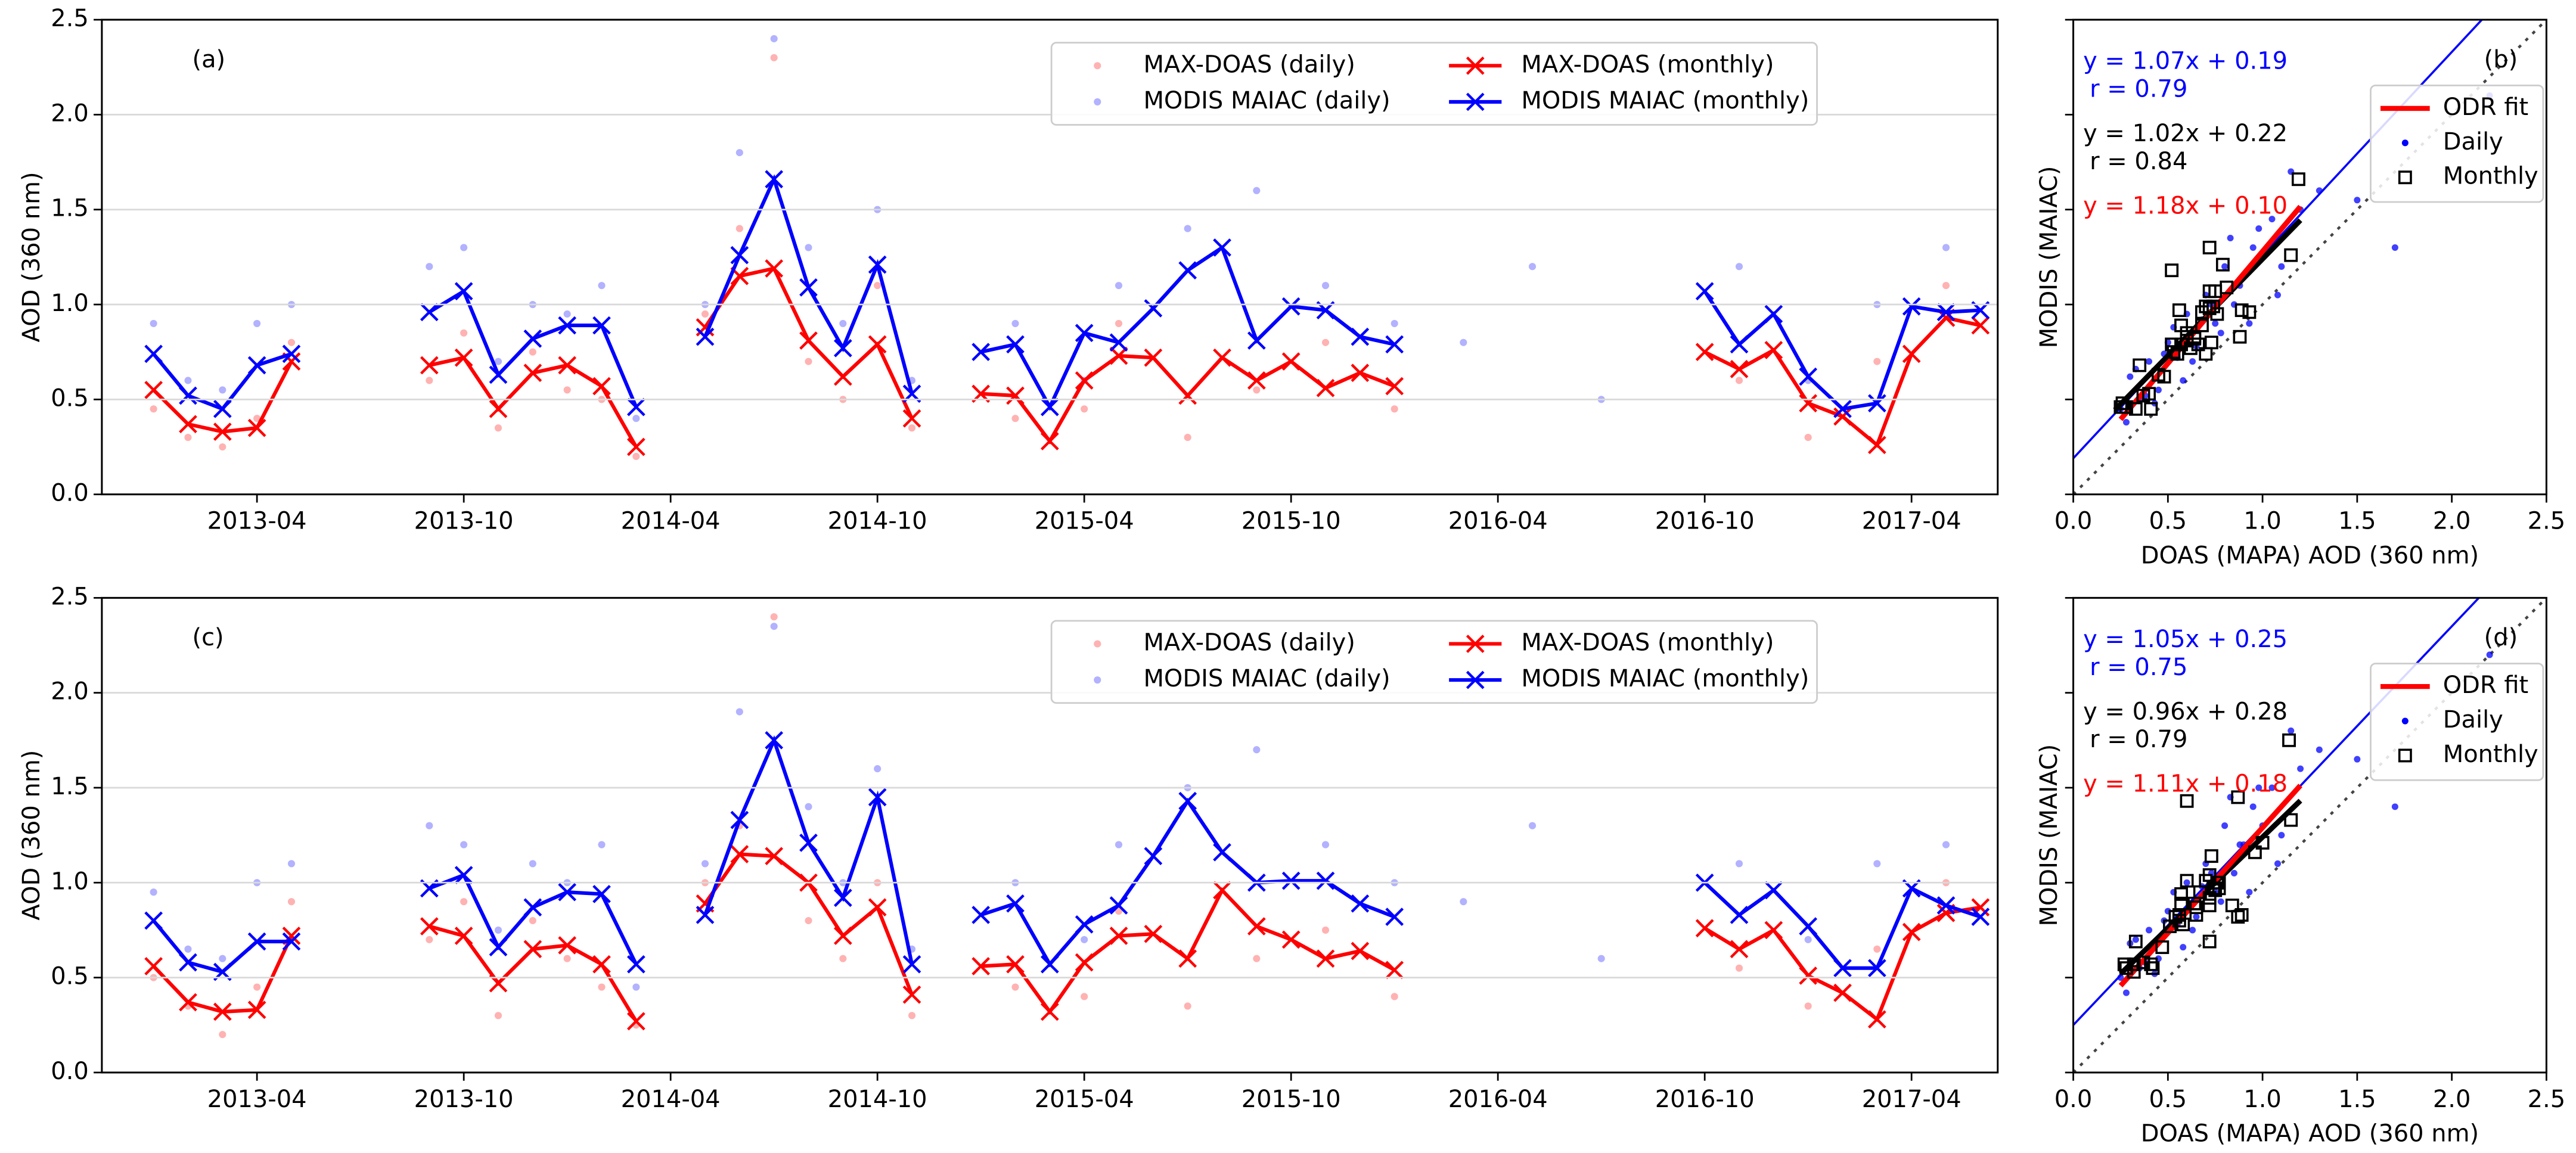 This screenshot has width=2576, height=1153. I want to click on y-tick-label: 2.0, so click(70, 113).